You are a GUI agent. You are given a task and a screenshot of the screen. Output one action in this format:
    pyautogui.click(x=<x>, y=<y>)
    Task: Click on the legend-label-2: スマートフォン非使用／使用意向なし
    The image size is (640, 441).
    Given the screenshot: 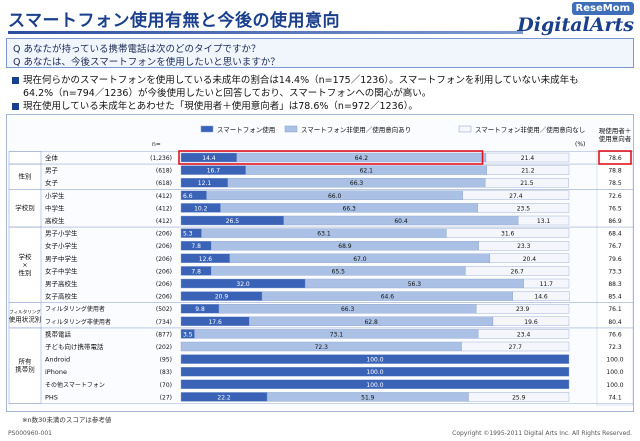 What is the action you would take?
    pyautogui.click(x=530, y=129)
    